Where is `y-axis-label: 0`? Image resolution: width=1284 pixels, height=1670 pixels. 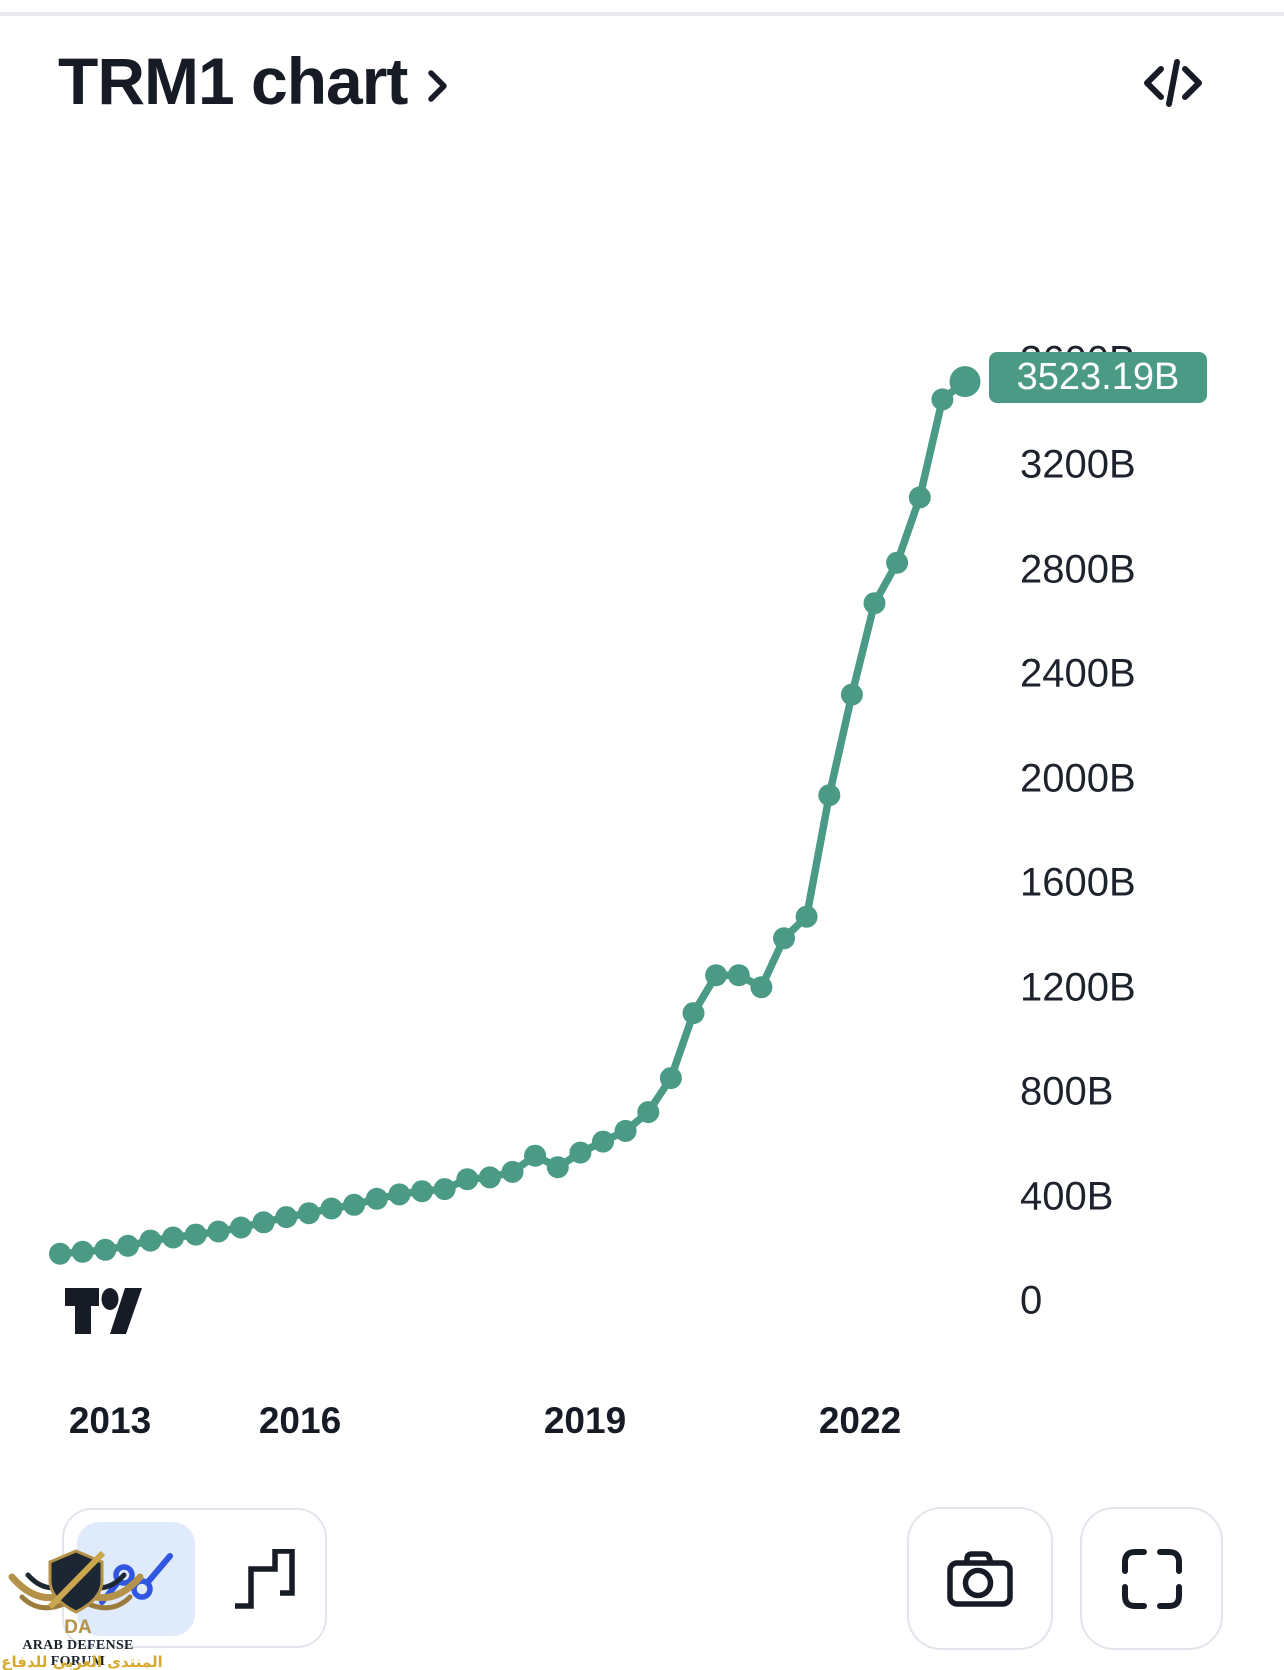 y-axis-label: 0 is located at coordinates (1031, 1300).